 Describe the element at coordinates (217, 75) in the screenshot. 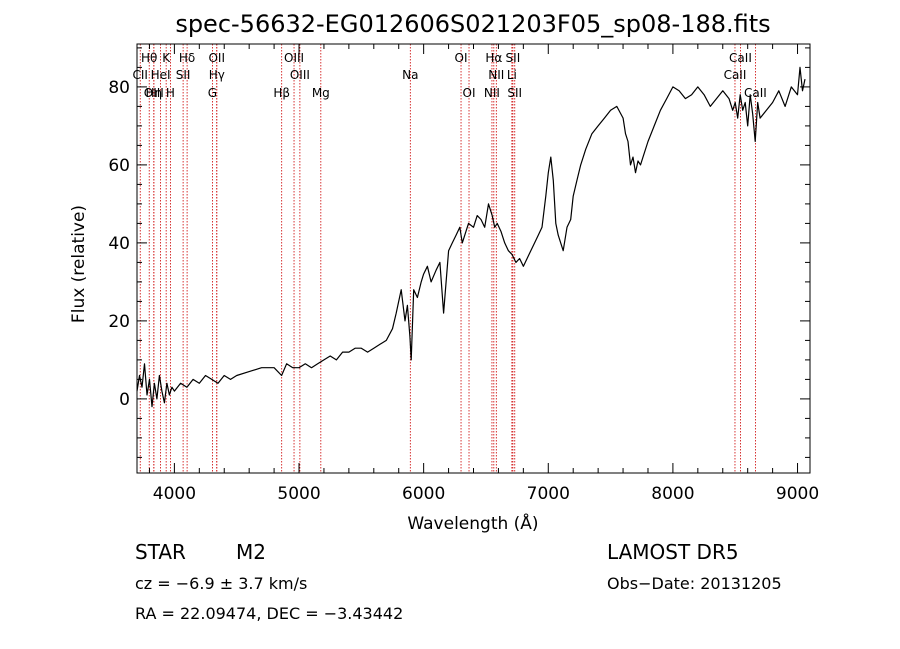

I see `line-label-12: Hγ` at that location.